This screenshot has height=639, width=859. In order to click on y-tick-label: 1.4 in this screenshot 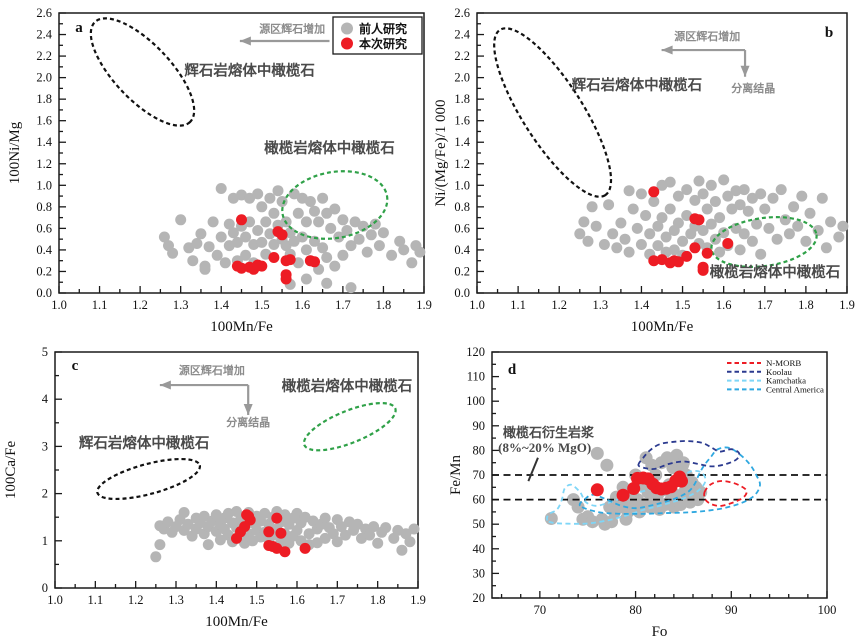, I will do `click(462, 142)`.